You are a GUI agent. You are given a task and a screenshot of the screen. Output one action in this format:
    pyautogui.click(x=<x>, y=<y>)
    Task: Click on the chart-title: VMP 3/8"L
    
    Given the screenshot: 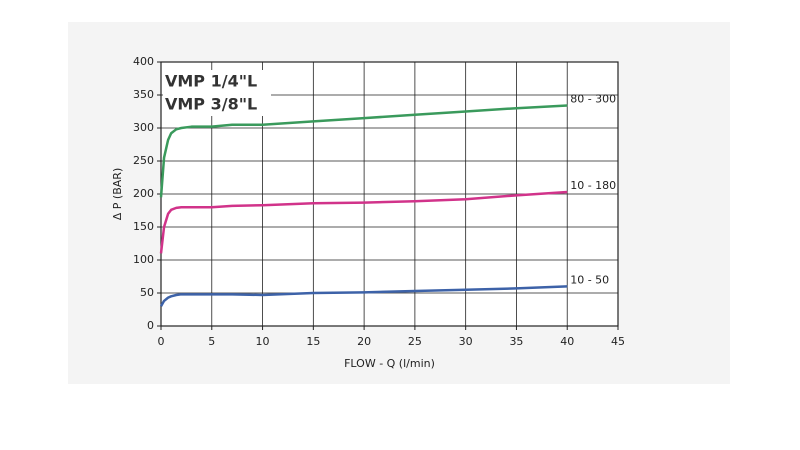 What is the action you would take?
    pyautogui.click(x=211, y=104)
    